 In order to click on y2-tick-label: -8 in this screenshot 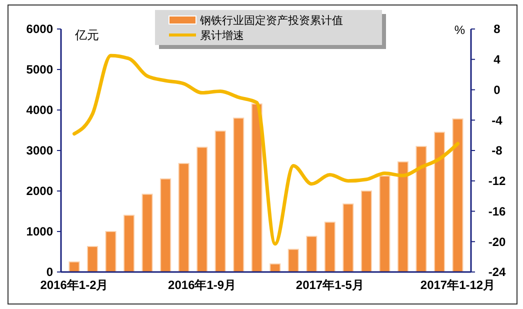, I will do `click(497, 151)`.